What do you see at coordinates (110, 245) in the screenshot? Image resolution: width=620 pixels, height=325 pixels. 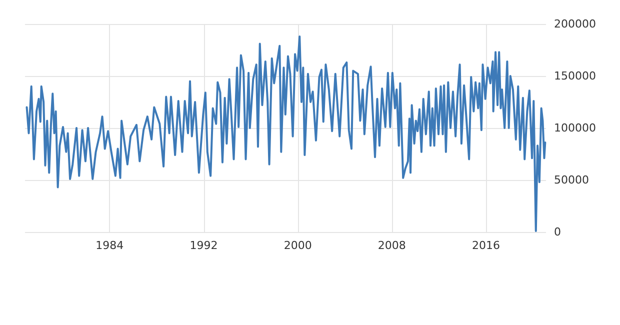 I see `x-tick-label: 1984` at bounding box center [110, 245].